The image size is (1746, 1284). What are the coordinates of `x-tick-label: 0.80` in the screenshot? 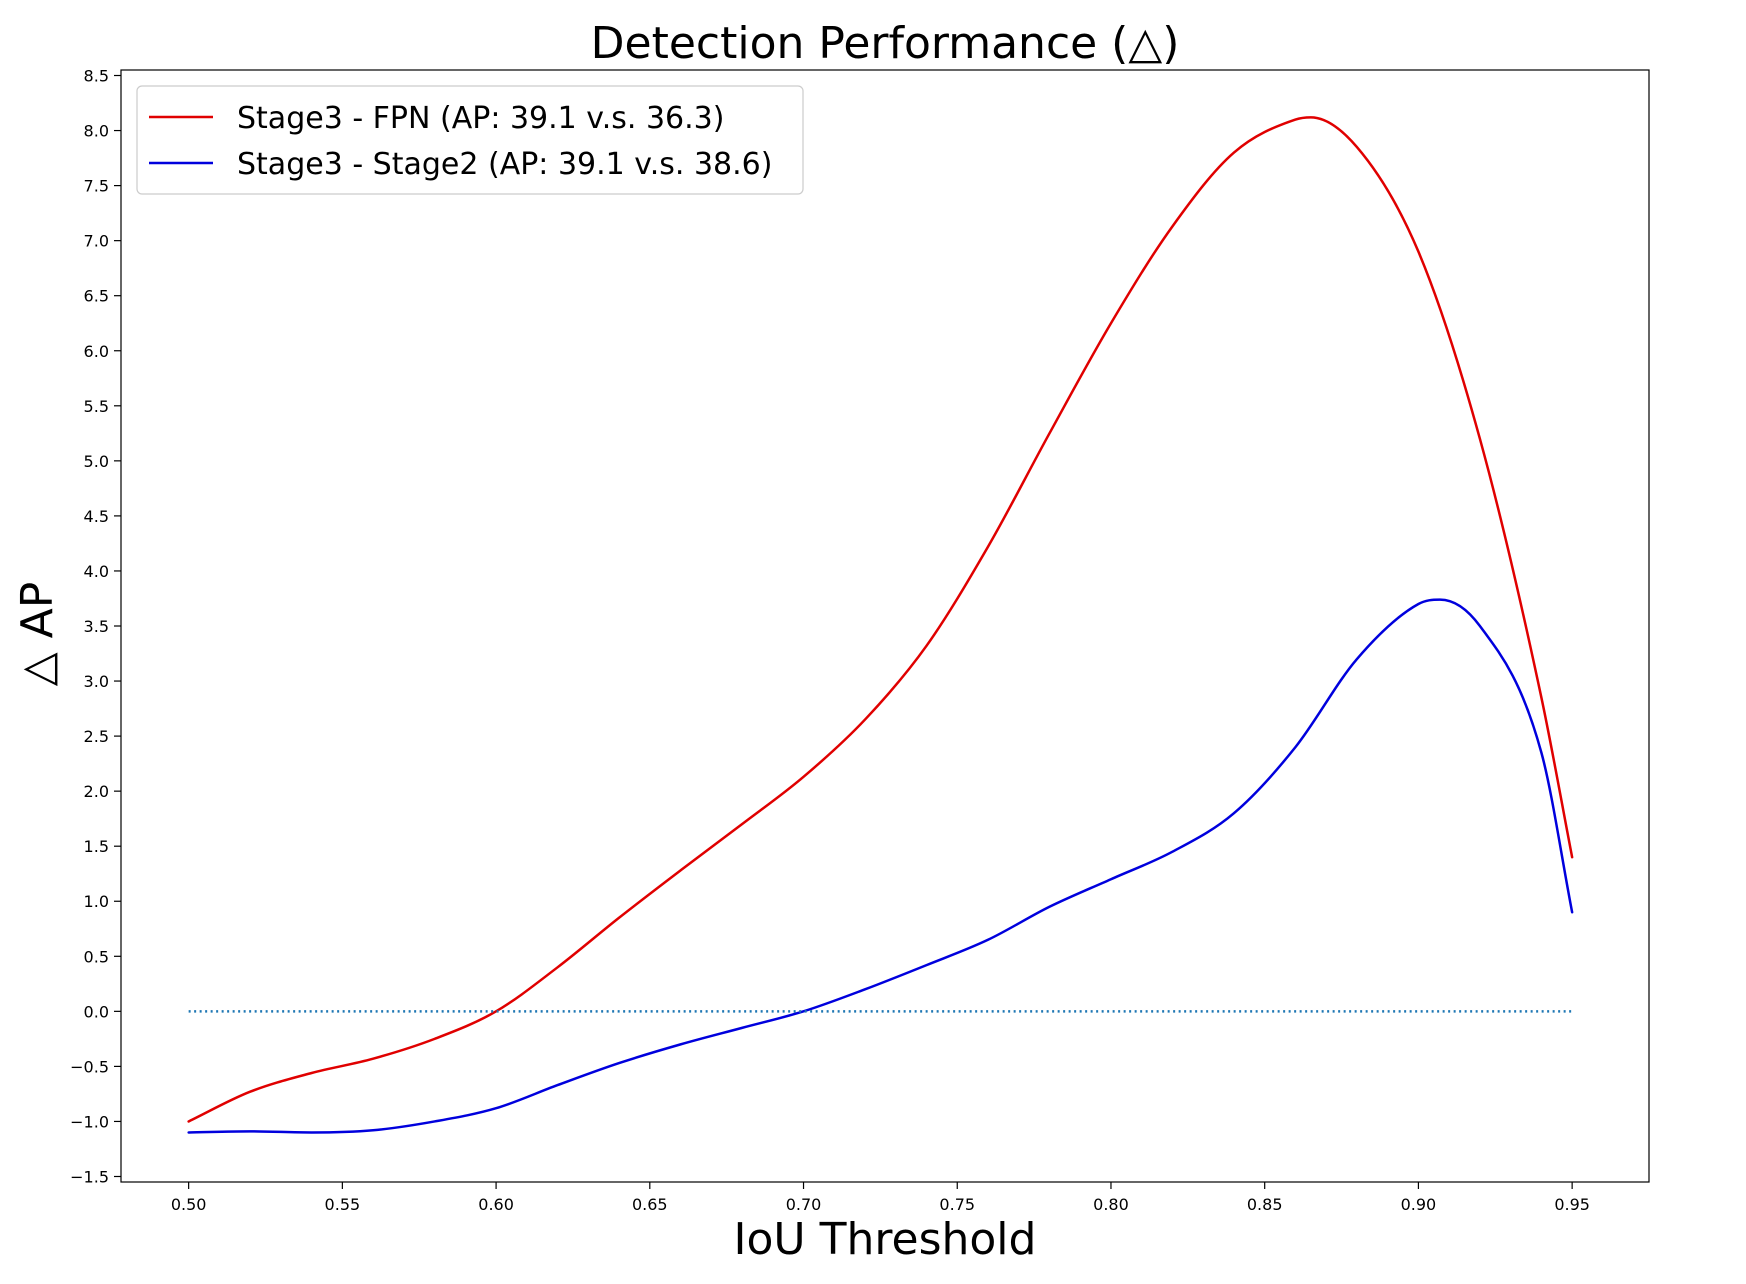 It's located at (1111, 1204).